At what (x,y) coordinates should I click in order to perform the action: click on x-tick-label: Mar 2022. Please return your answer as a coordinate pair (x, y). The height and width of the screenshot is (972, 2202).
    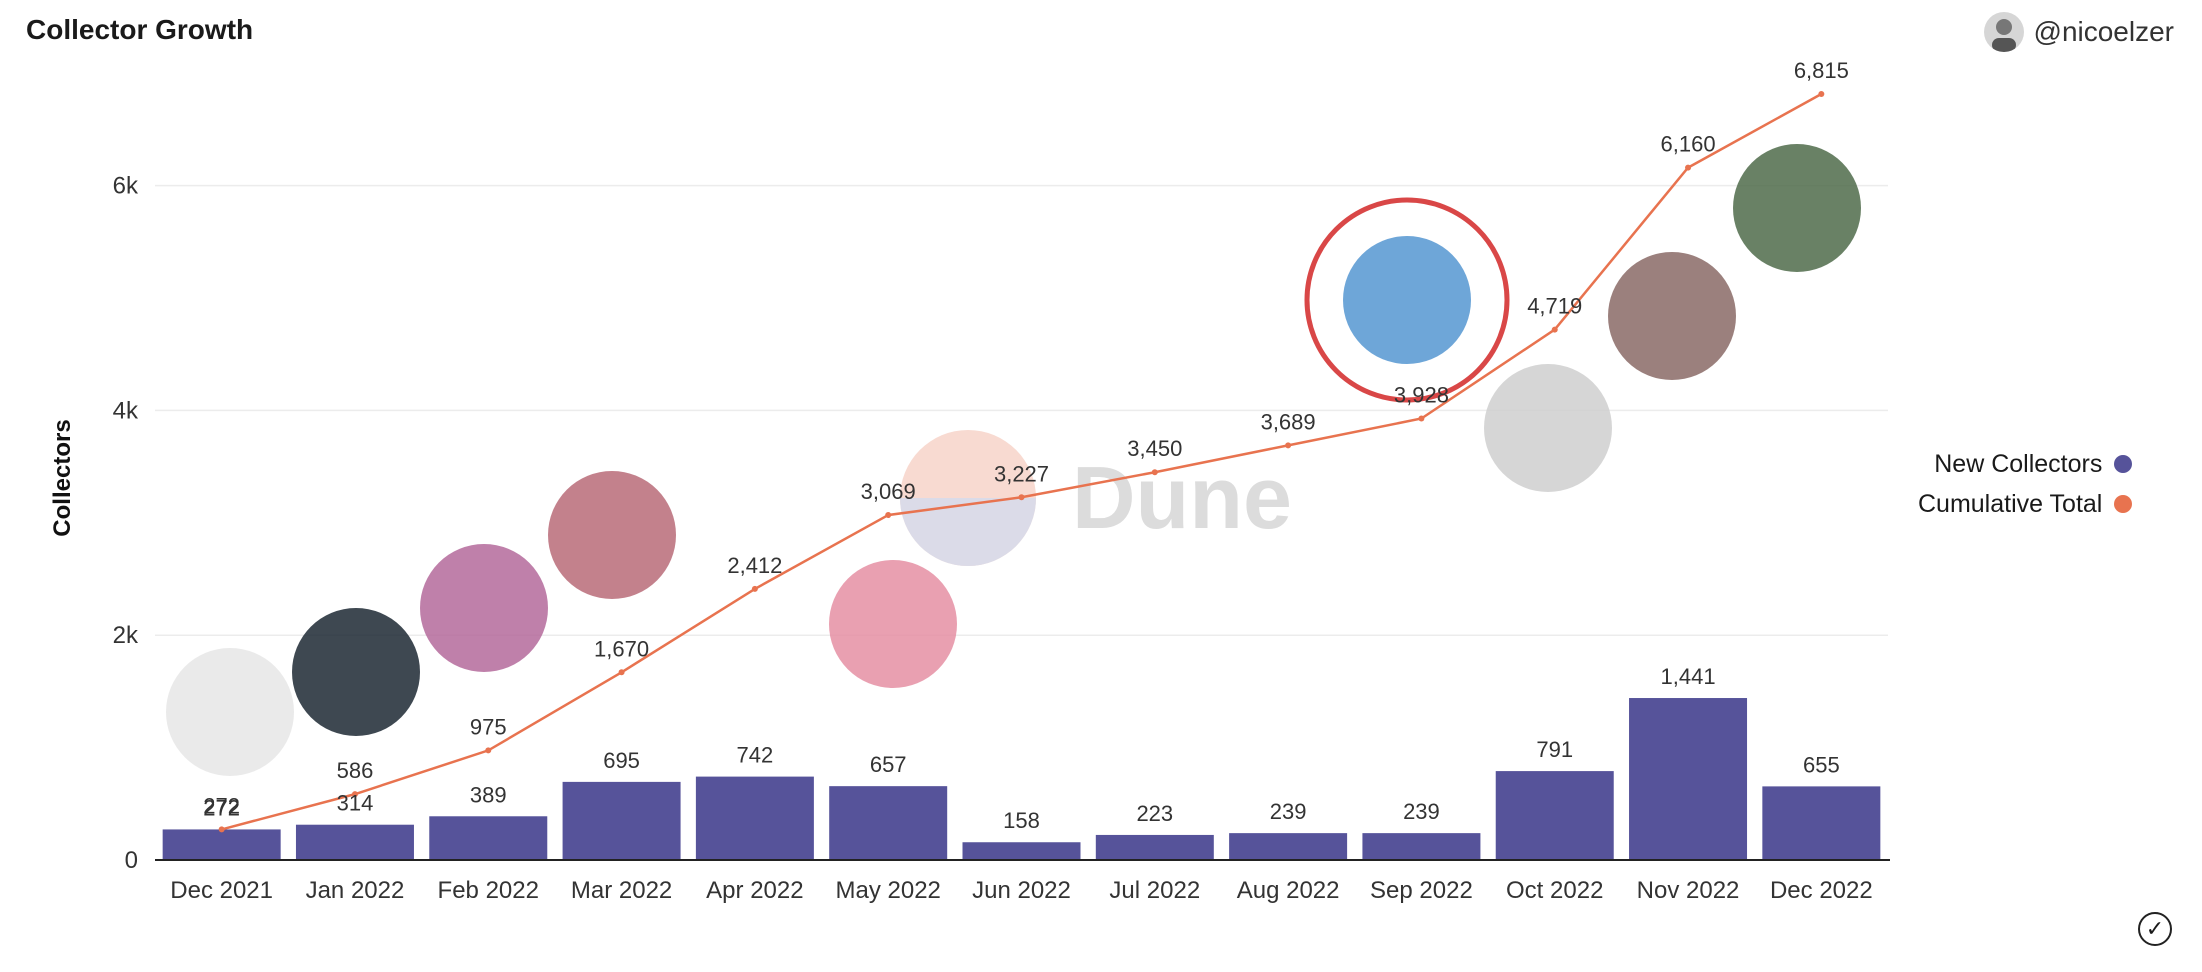
    Looking at the image, I should click on (621, 890).